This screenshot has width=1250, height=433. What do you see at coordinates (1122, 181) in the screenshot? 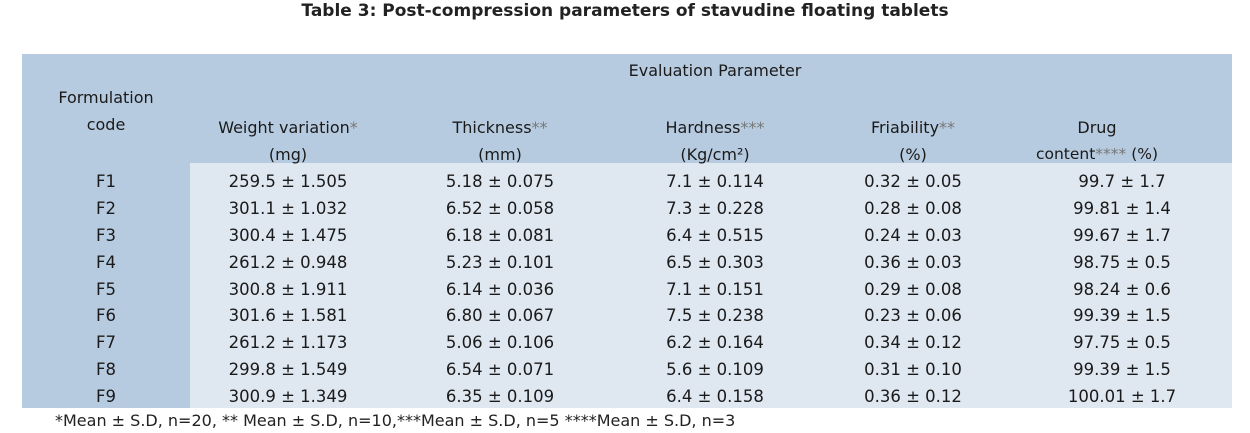
I see `drug-content-cell: 99.7 ± 1.7` at bounding box center [1122, 181].